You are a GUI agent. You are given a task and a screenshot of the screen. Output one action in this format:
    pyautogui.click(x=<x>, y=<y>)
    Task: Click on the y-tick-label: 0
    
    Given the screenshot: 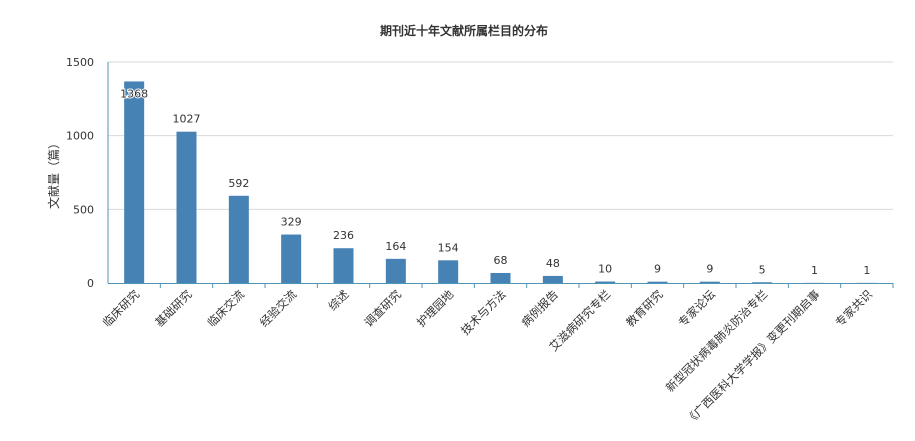 What is the action you would take?
    pyautogui.click(x=90, y=283)
    